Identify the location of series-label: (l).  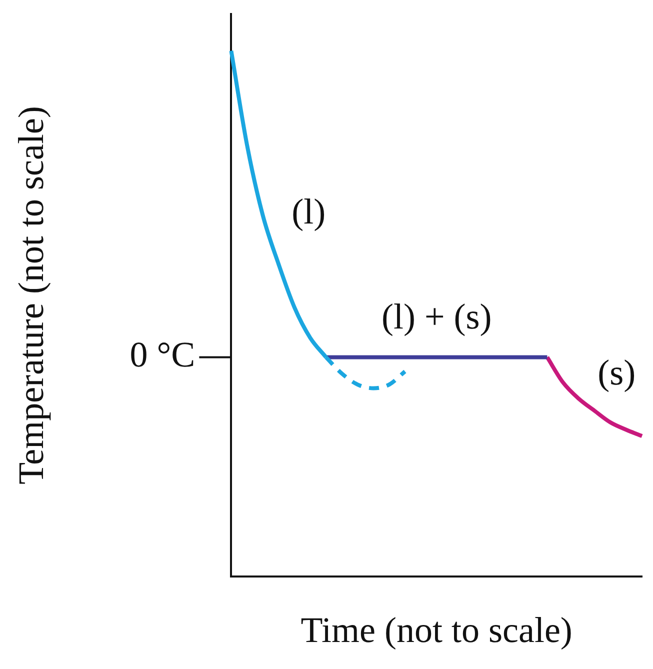
(309, 212).